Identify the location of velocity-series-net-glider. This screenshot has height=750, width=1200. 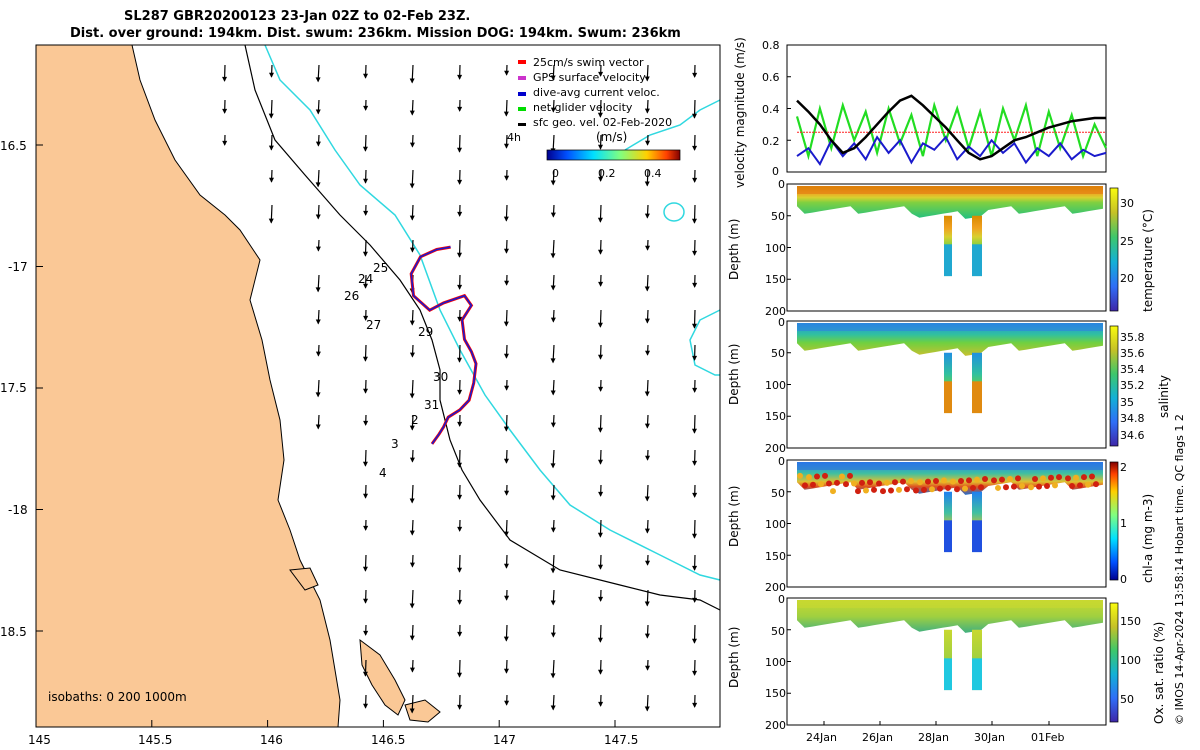
(951, 131).